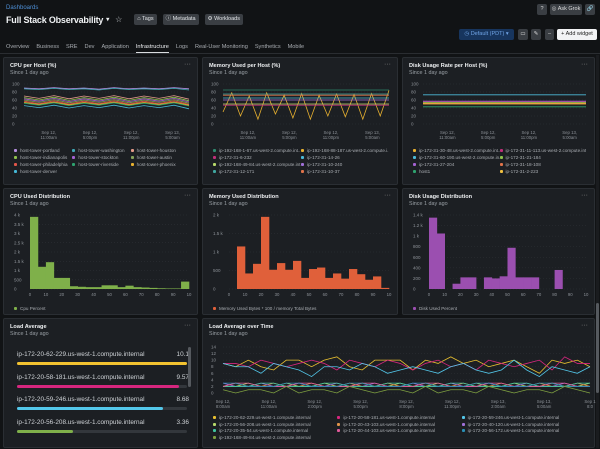 The height and width of the screenshot is (449, 600). What do you see at coordinates (566, 9) in the screenshot?
I see `ask-grok-button: ◎ Ask Grok` at bounding box center [566, 9].